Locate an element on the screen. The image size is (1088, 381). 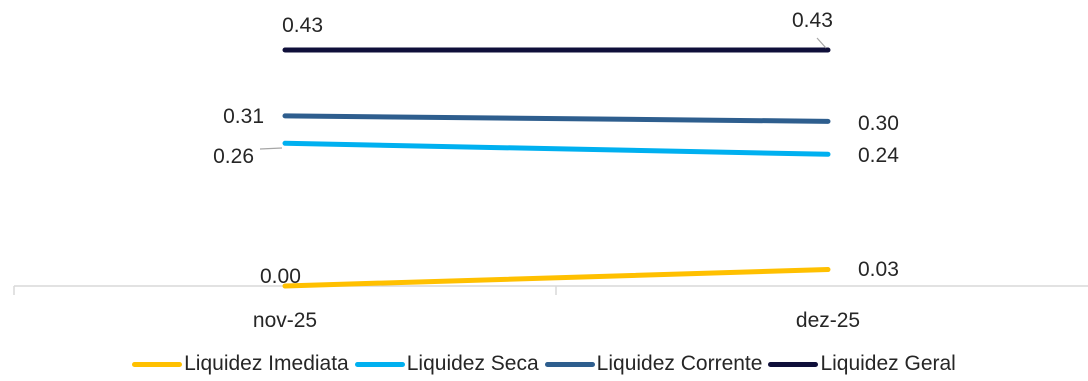
series-line-liquidez-corrente is located at coordinates (556, 118).